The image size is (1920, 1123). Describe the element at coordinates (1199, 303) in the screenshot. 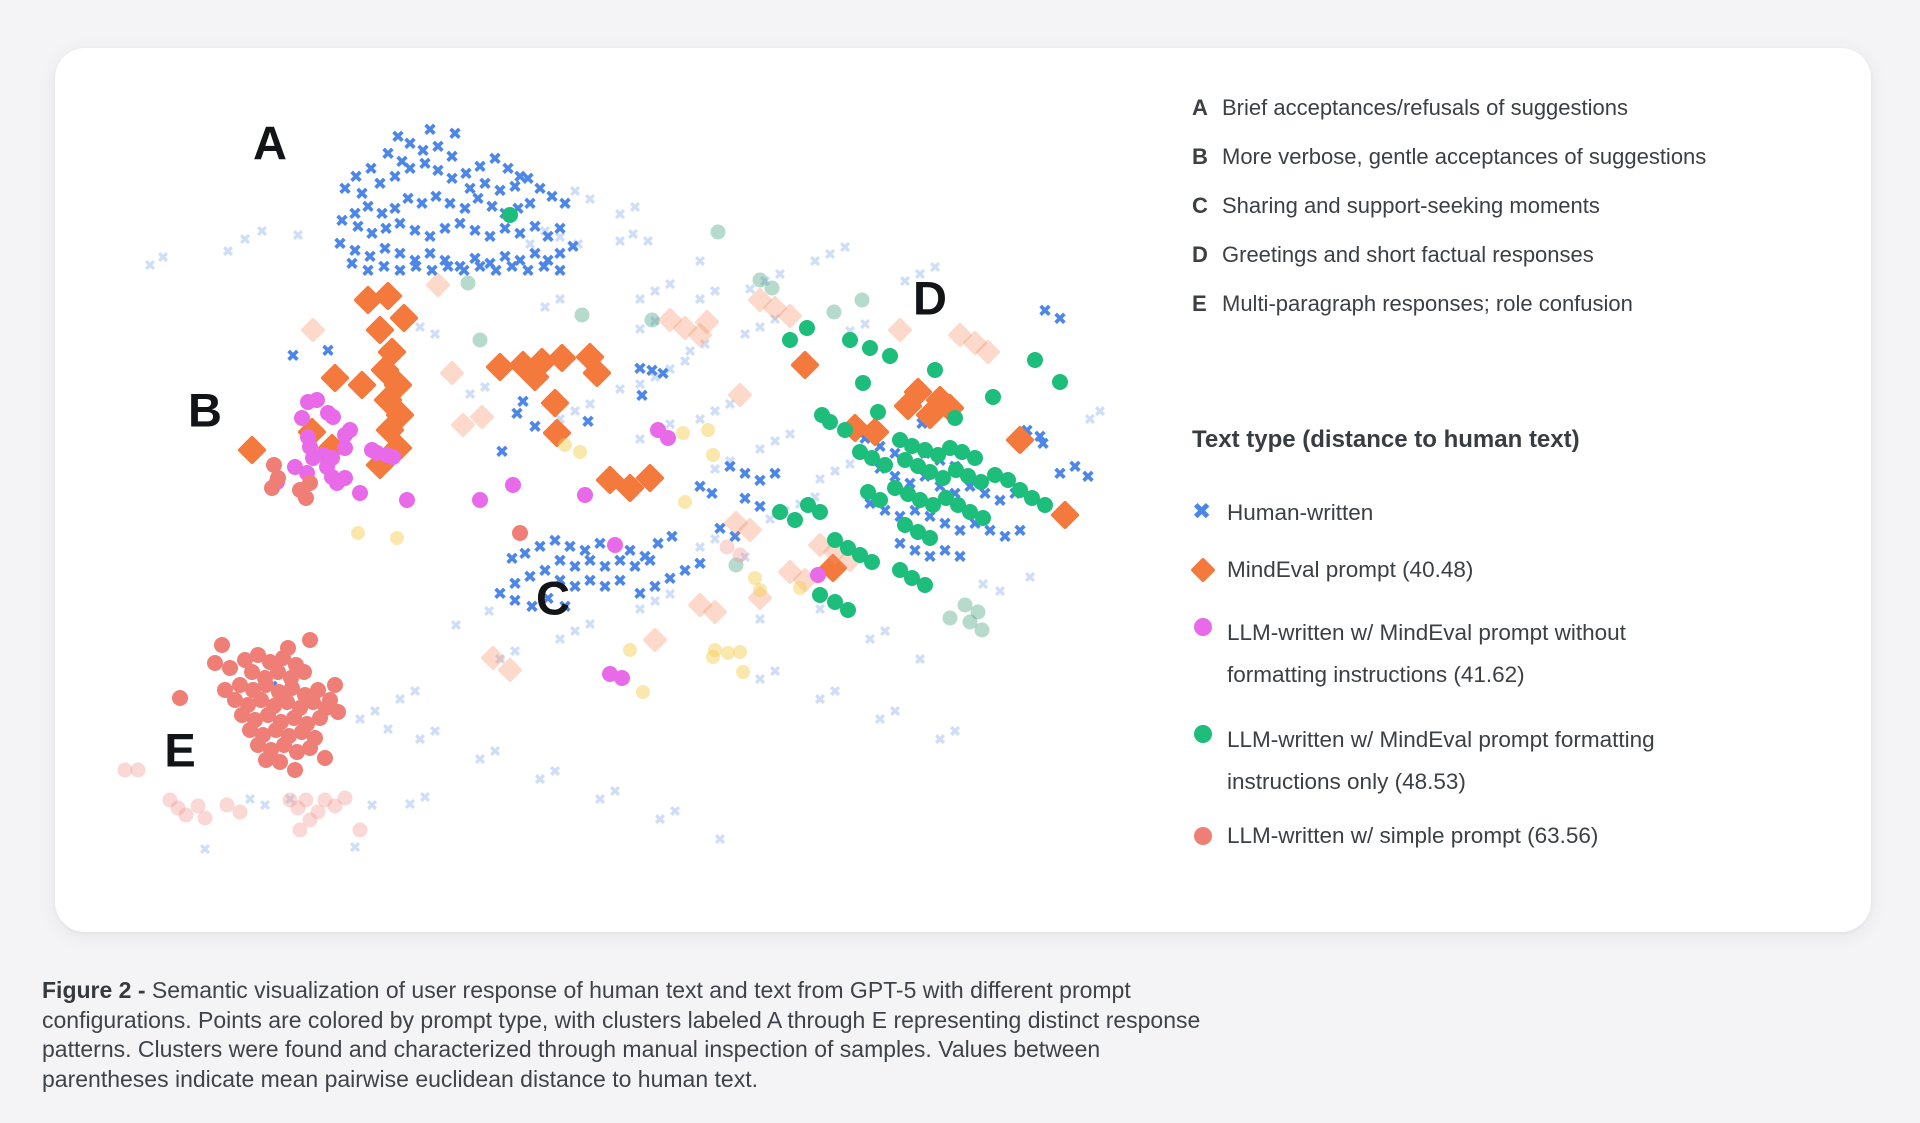

I see `cluster-letter: E` at that location.